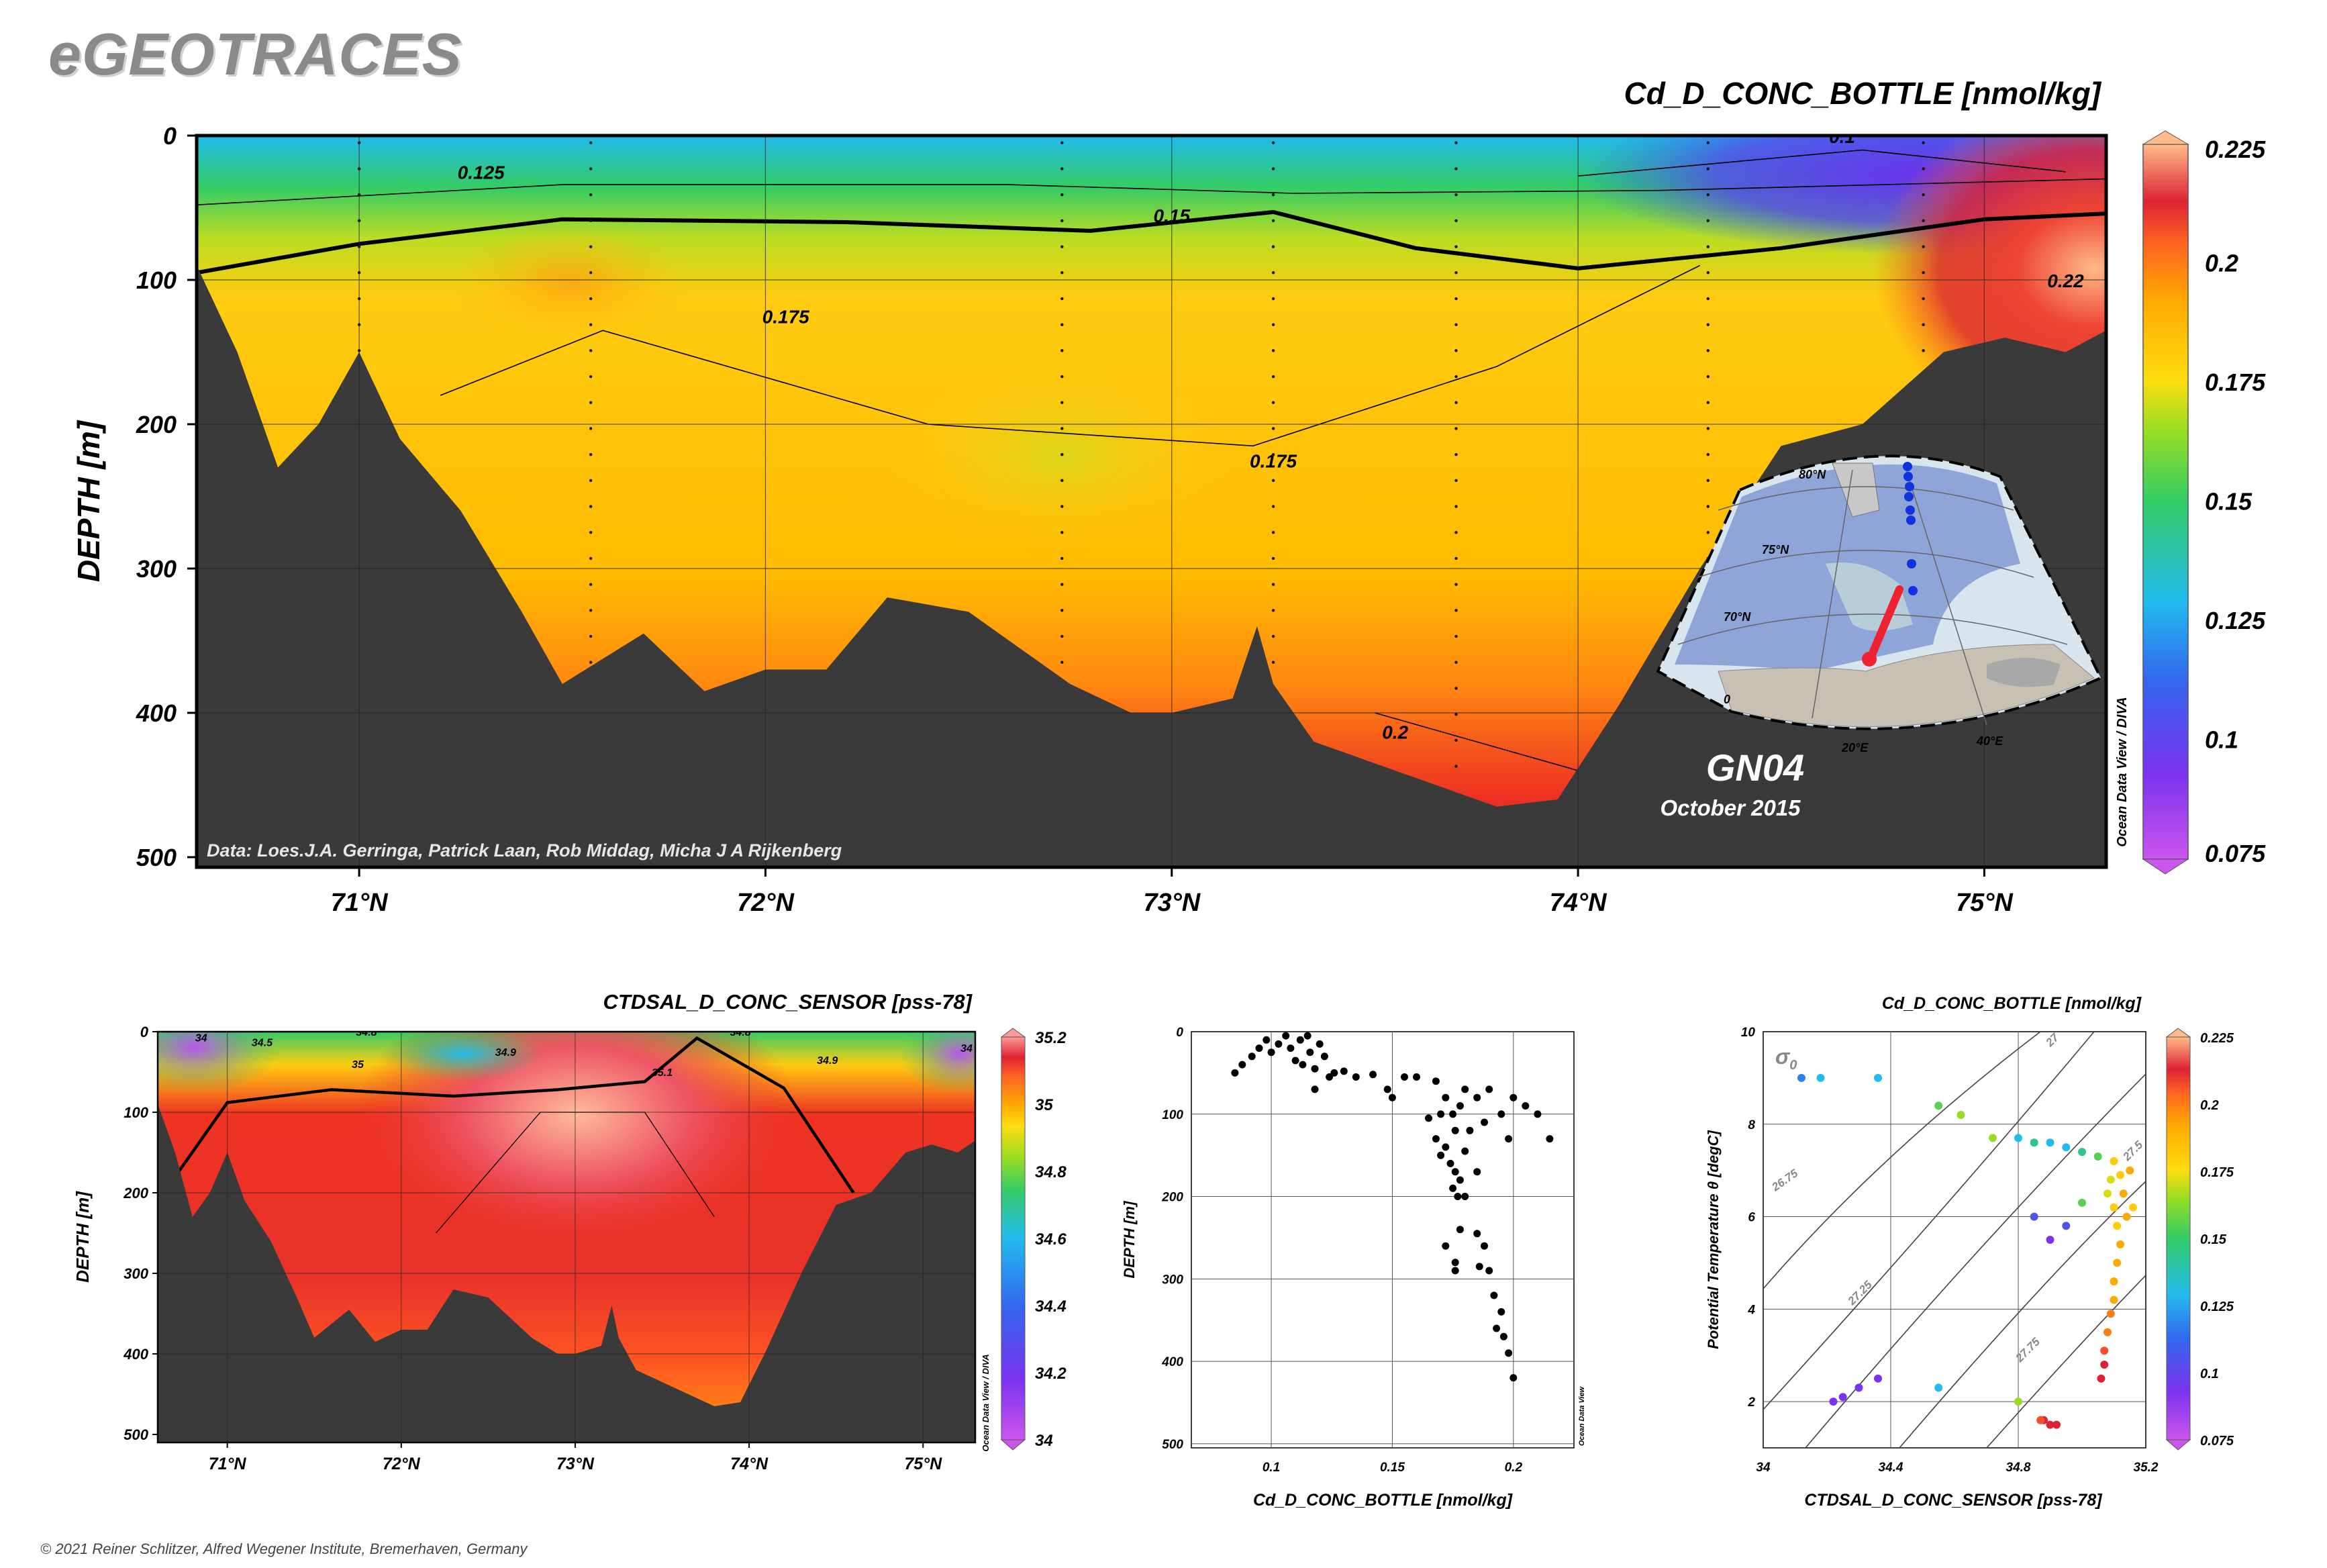  I want to click on salinity-x-tick-label: 71°N, so click(228, 1464).